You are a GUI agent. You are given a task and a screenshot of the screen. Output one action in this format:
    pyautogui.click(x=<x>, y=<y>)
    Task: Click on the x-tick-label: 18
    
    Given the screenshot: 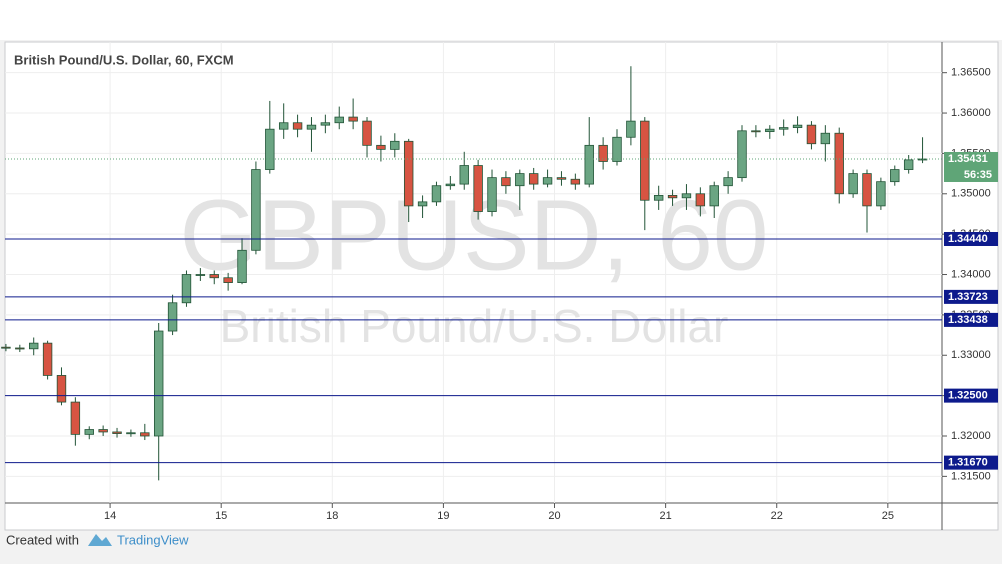 What is the action you would take?
    pyautogui.click(x=332, y=516)
    